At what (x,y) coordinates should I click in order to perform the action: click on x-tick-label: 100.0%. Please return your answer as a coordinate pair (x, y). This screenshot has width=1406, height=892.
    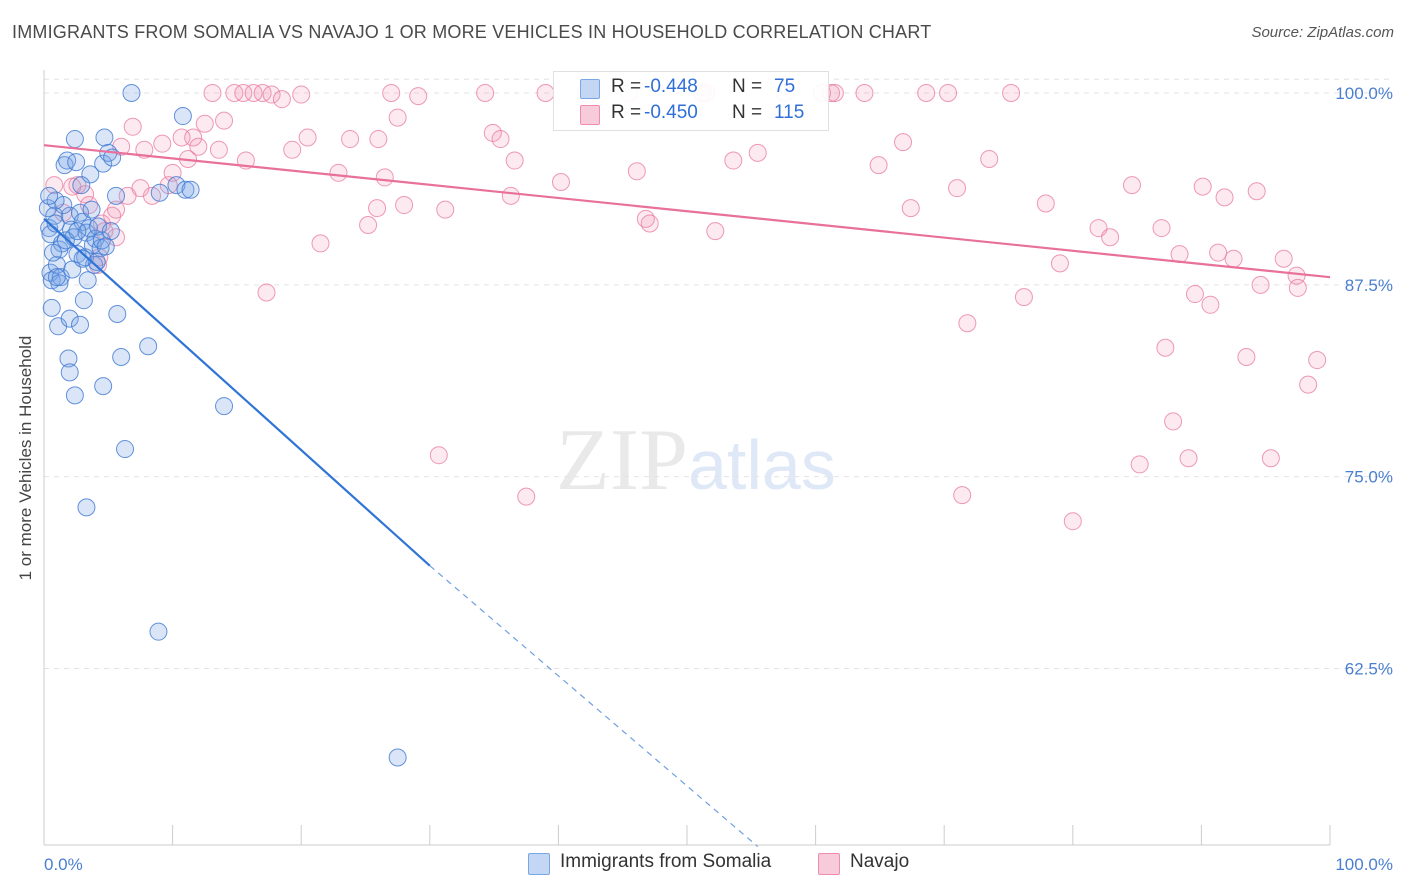
    Looking at the image, I should click on (1364, 864).